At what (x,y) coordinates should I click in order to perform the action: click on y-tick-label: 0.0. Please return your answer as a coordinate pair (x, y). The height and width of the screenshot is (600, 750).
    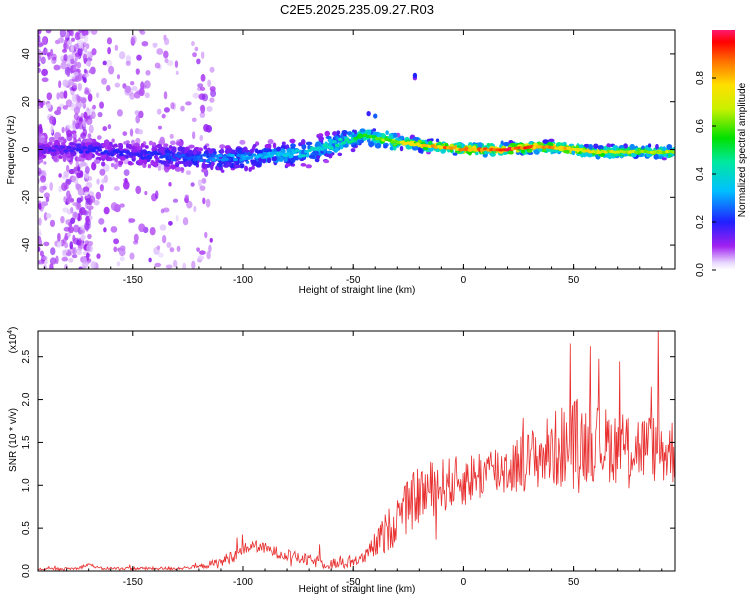
    Looking at the image, I should click on (26, 571).